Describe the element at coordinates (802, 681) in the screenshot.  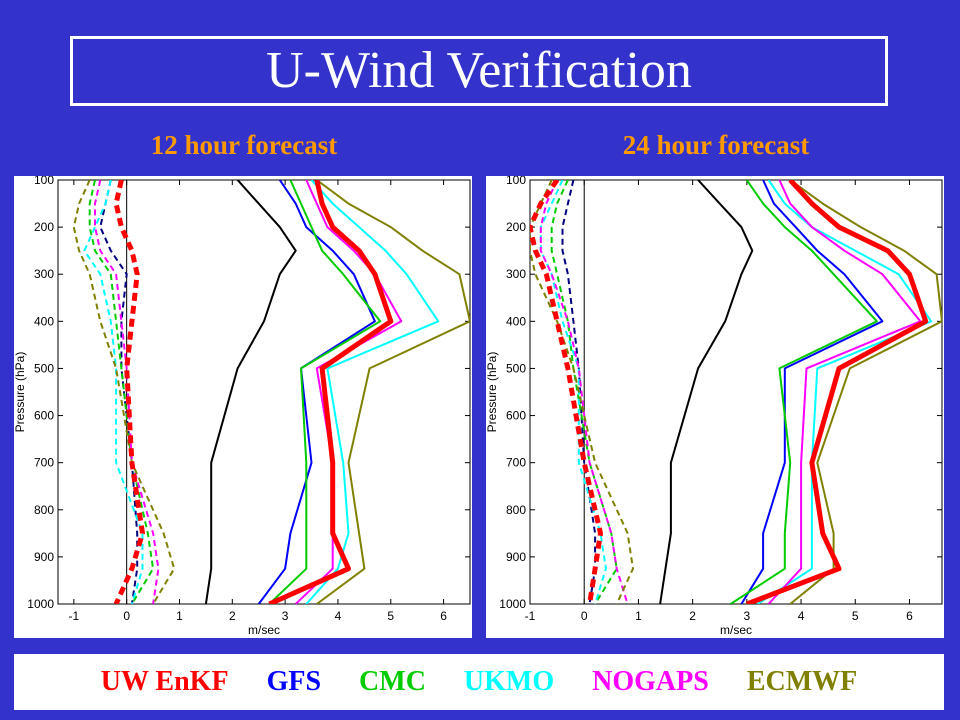
I see `legend-item-ecmwf: ECMWF` at that location.